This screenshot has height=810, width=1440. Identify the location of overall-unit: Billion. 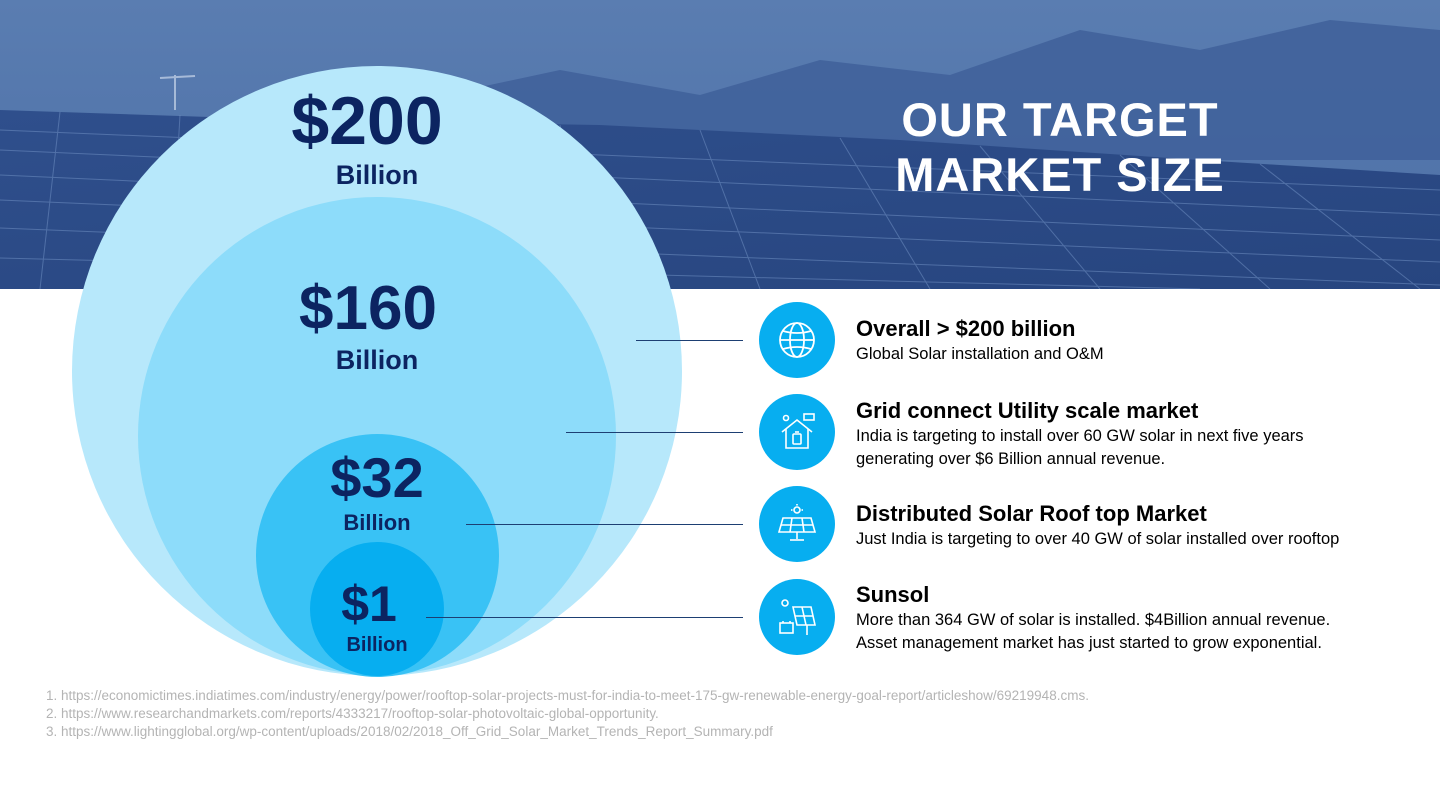
(377, 175).